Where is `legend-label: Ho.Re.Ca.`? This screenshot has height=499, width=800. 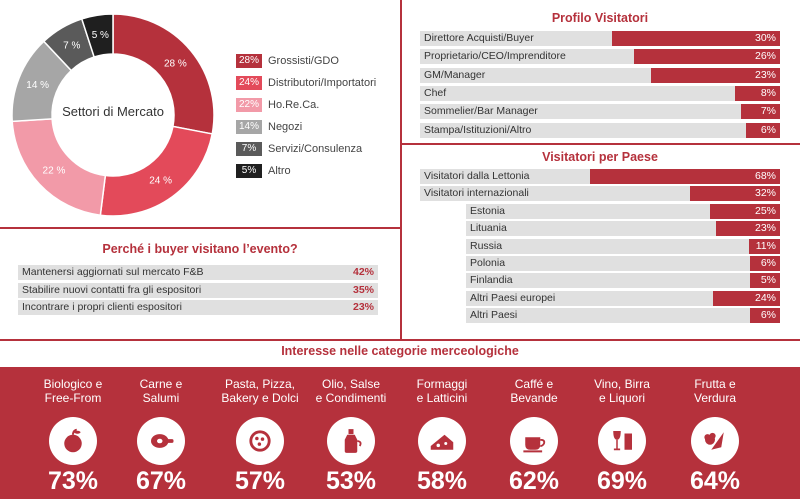 legend-label: Ho.Re.Ca. is located at coordinates (294, 105).